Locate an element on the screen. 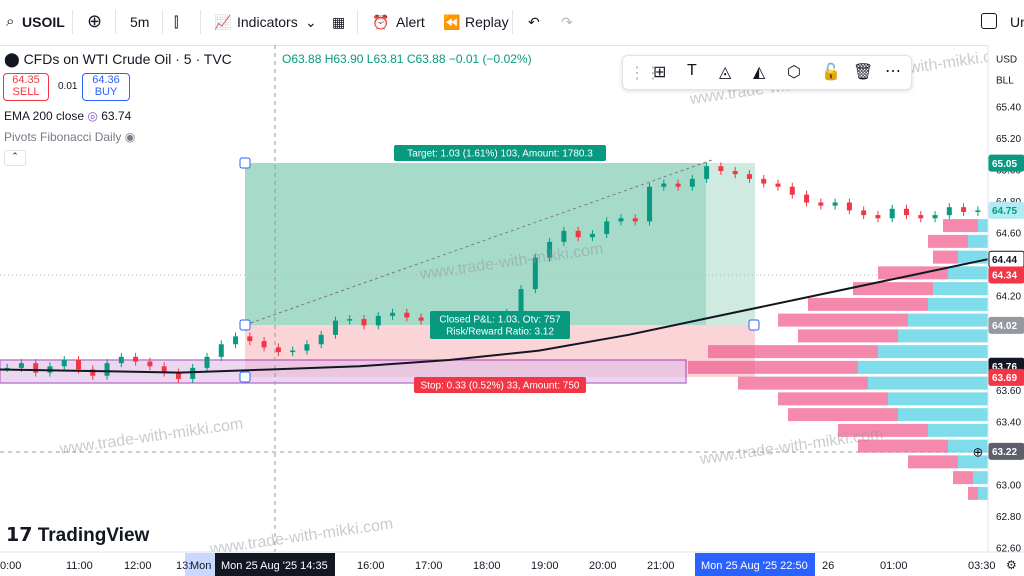 This screenshot has height=576, width=1024. logo-text: TradingView is located at coordinates (93, 535).